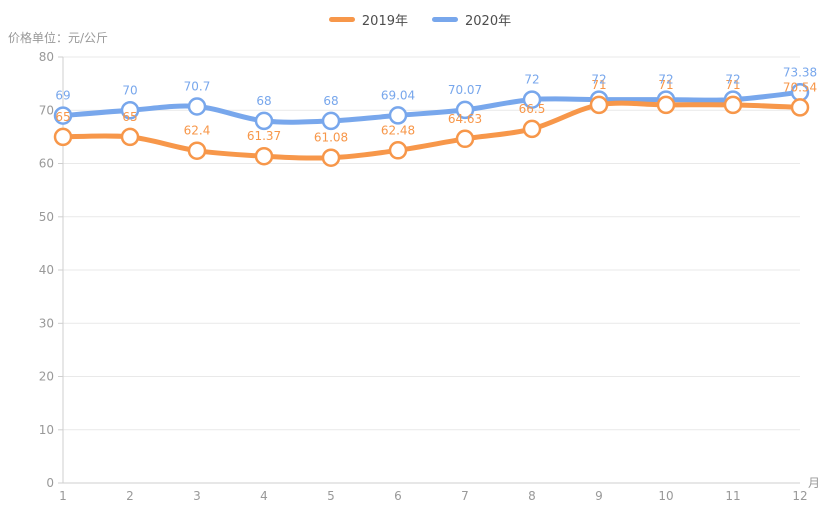 Image resolution: width=840 pixels, height=523 pixels. I want to click on y-tick-label: 30, so click(46, 323).